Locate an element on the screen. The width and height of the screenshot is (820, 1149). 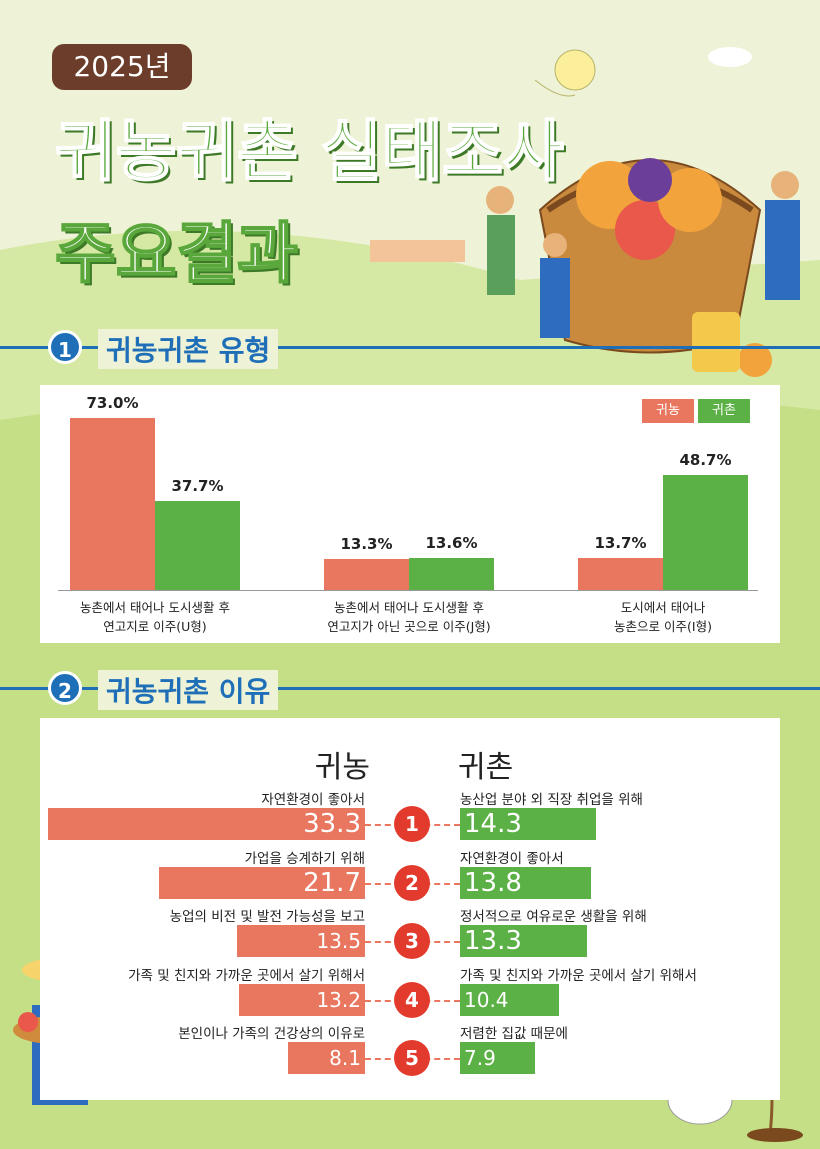
value-label: 37.7% is located at coordinates (197, 485).